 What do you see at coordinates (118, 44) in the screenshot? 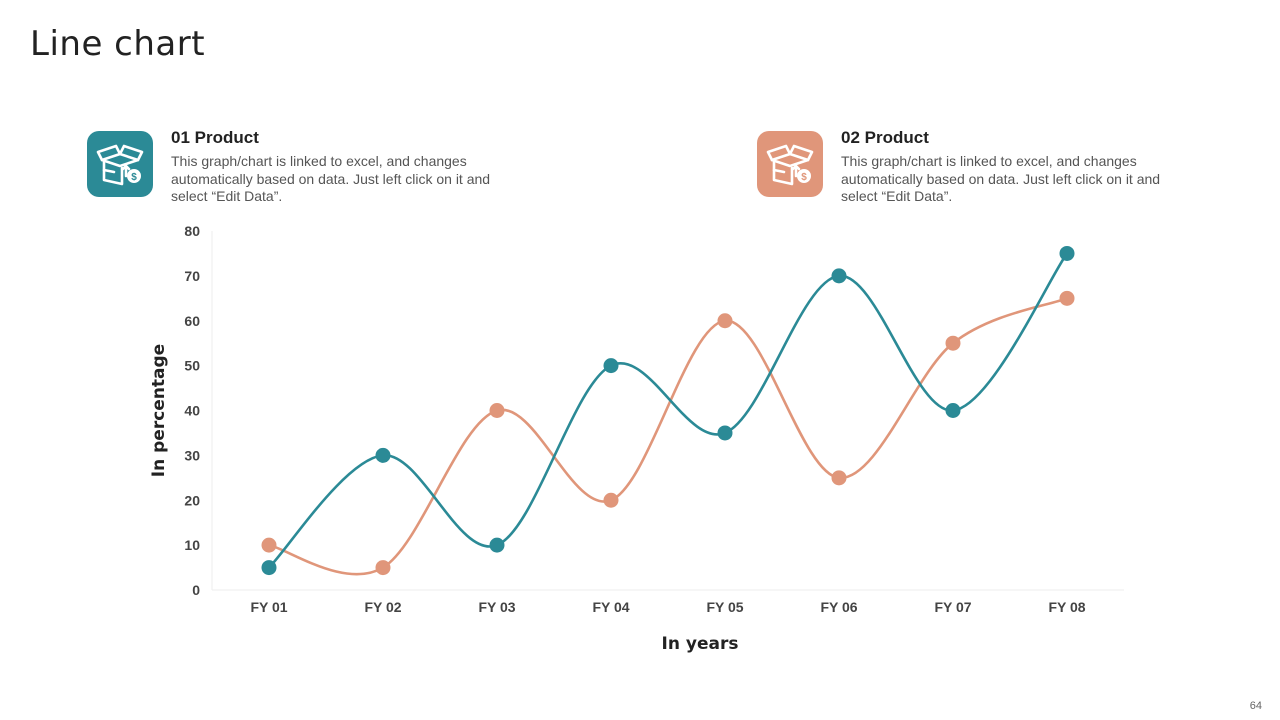
I see `page-title: Line chart` at bounding box center [118, 44].